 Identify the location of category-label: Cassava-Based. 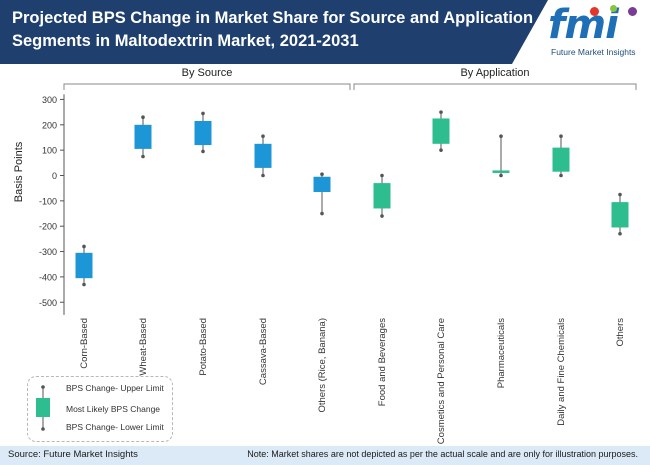
(263, 351).